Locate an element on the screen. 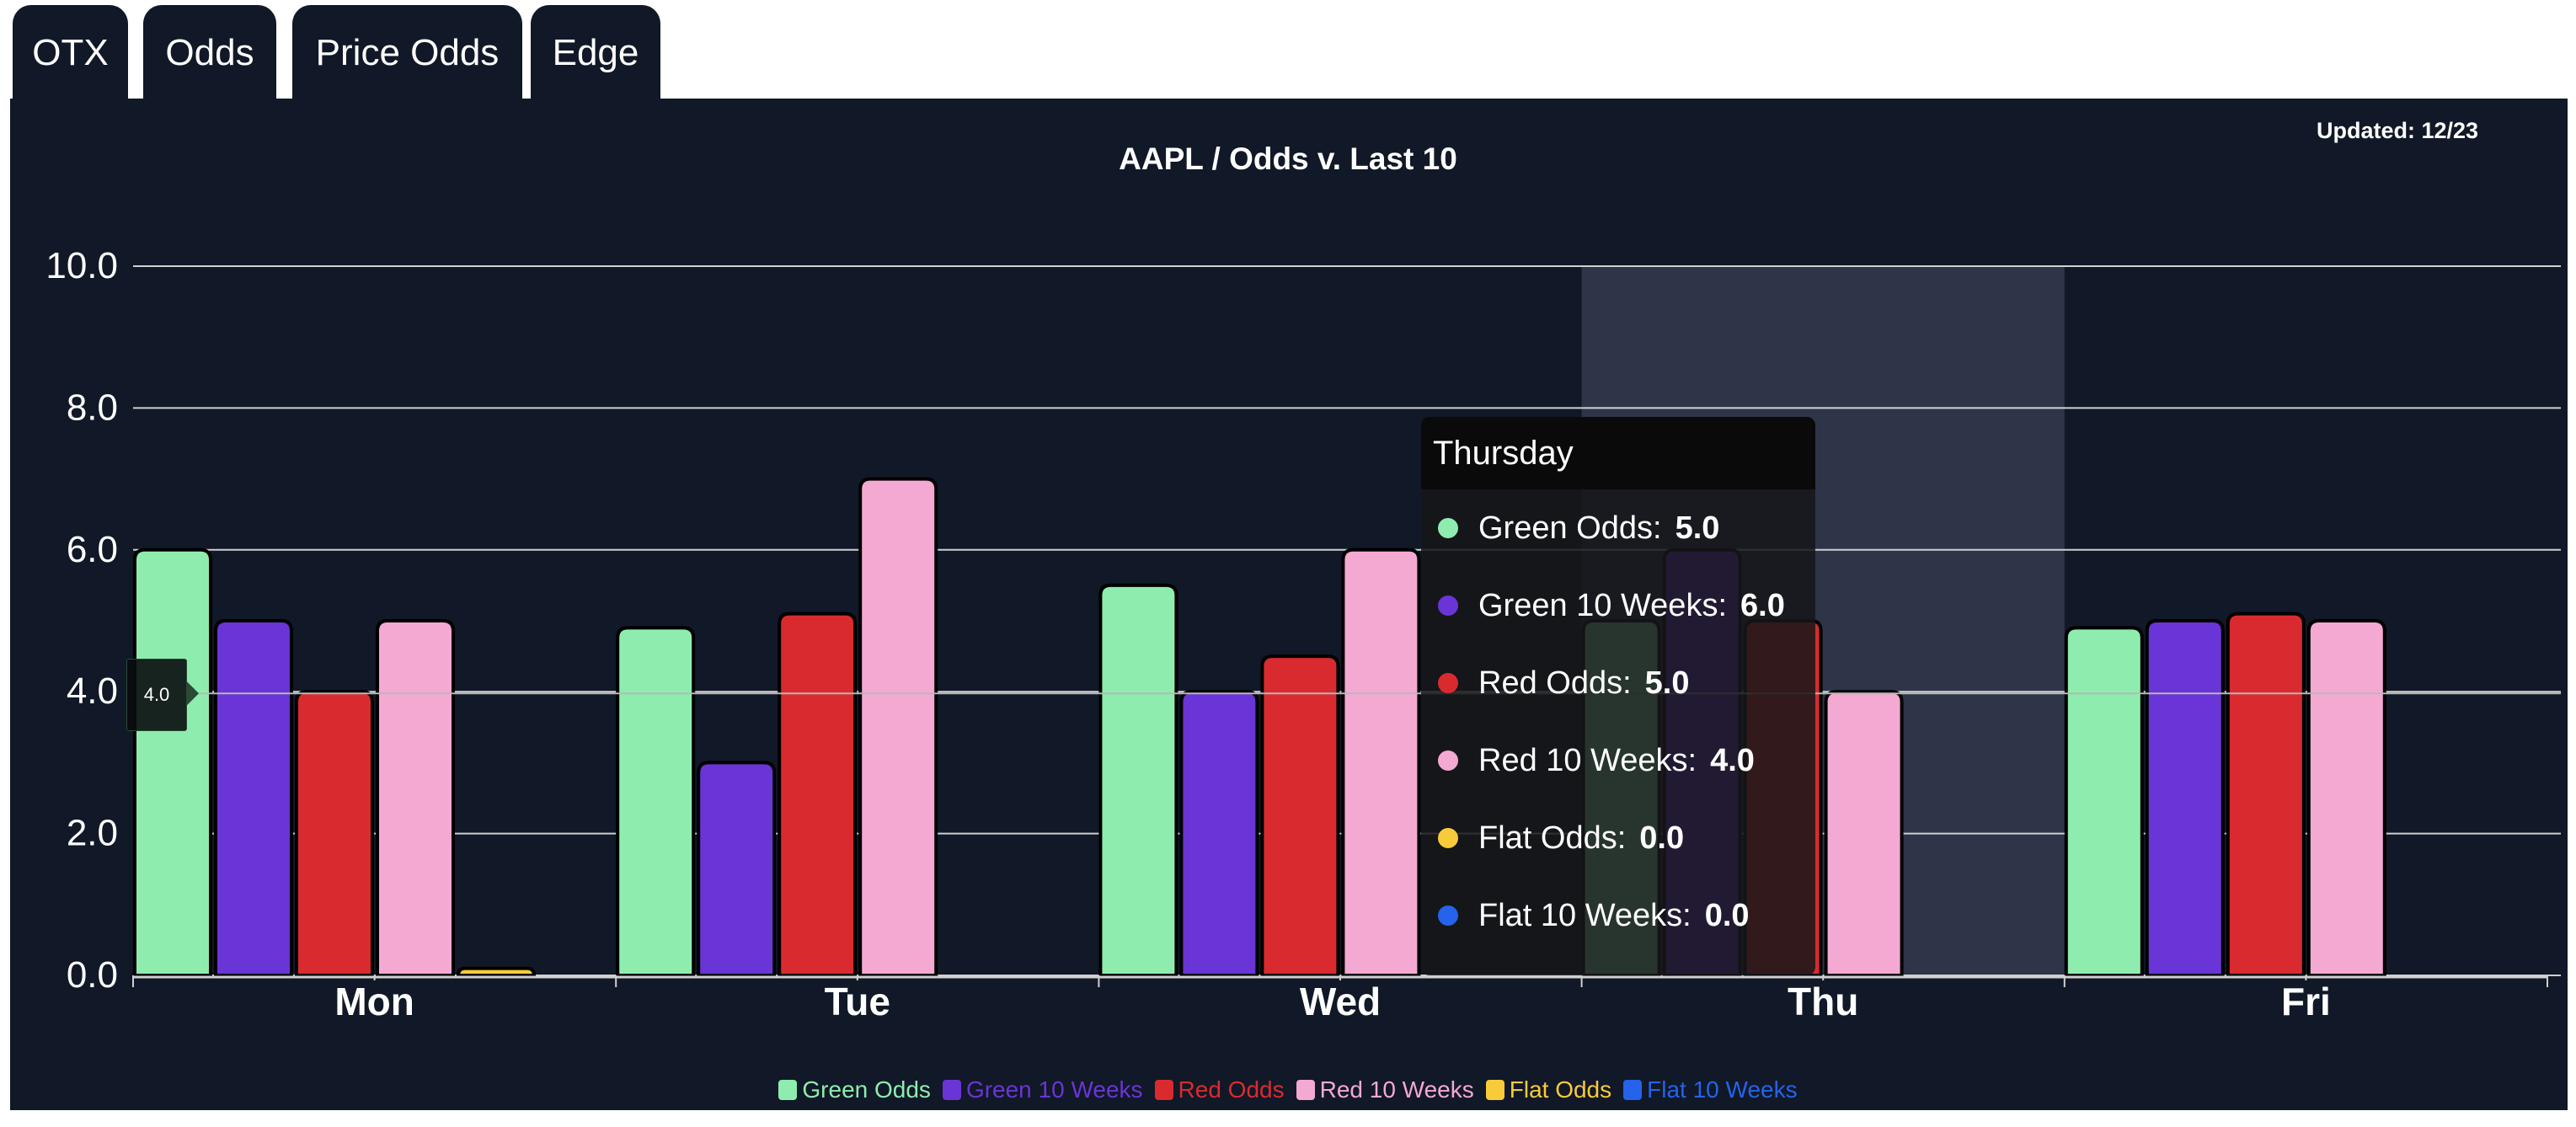 This screenshot has height=1127, width=2576. bar-green-10-weeks-tue is located at coordinates (737, 869).